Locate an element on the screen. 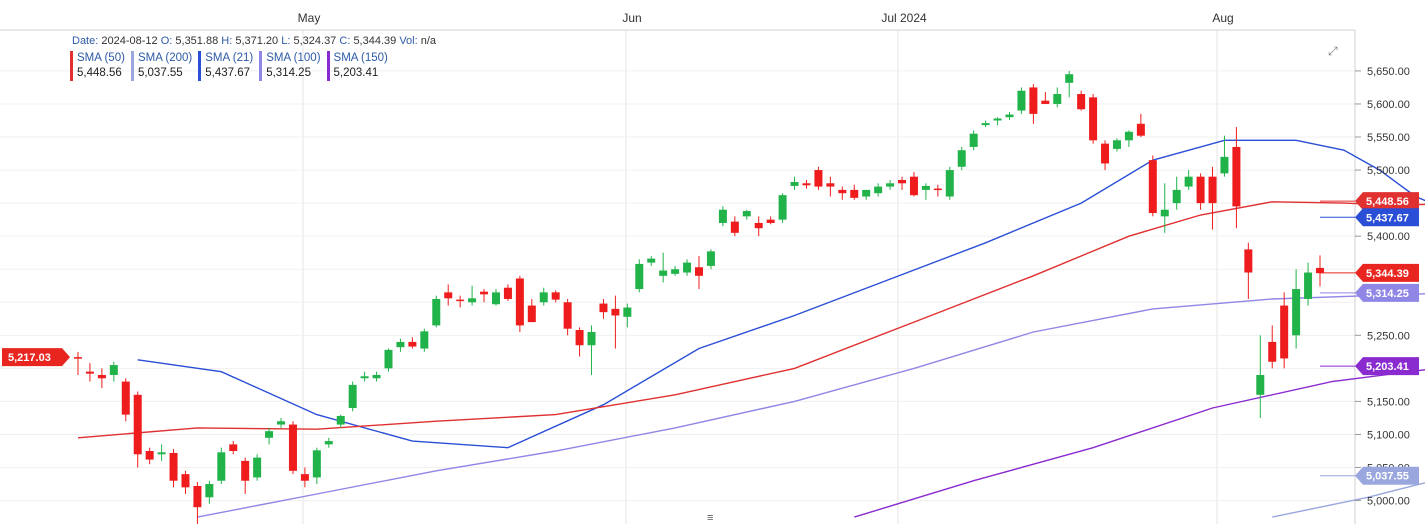  badge-label: 5,217.03 is located at coordinates (29, 358).